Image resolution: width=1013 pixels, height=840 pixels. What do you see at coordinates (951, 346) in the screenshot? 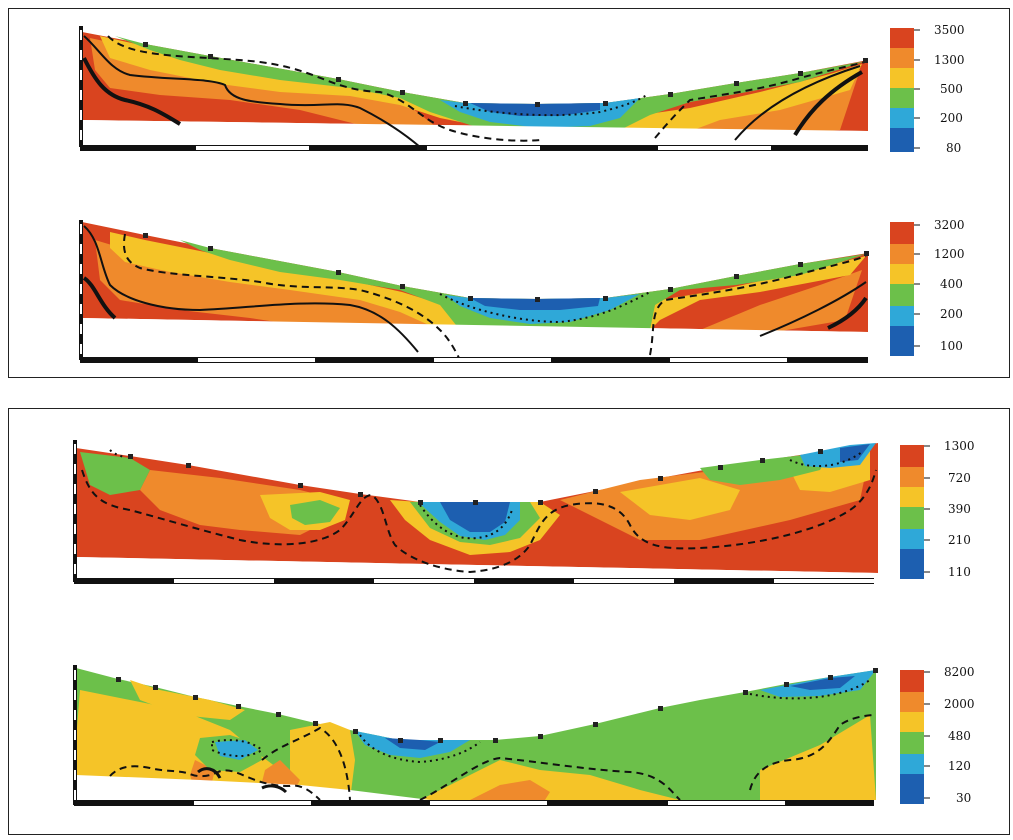
I see `legend-tick: 100` at bounding box center [951, 346].